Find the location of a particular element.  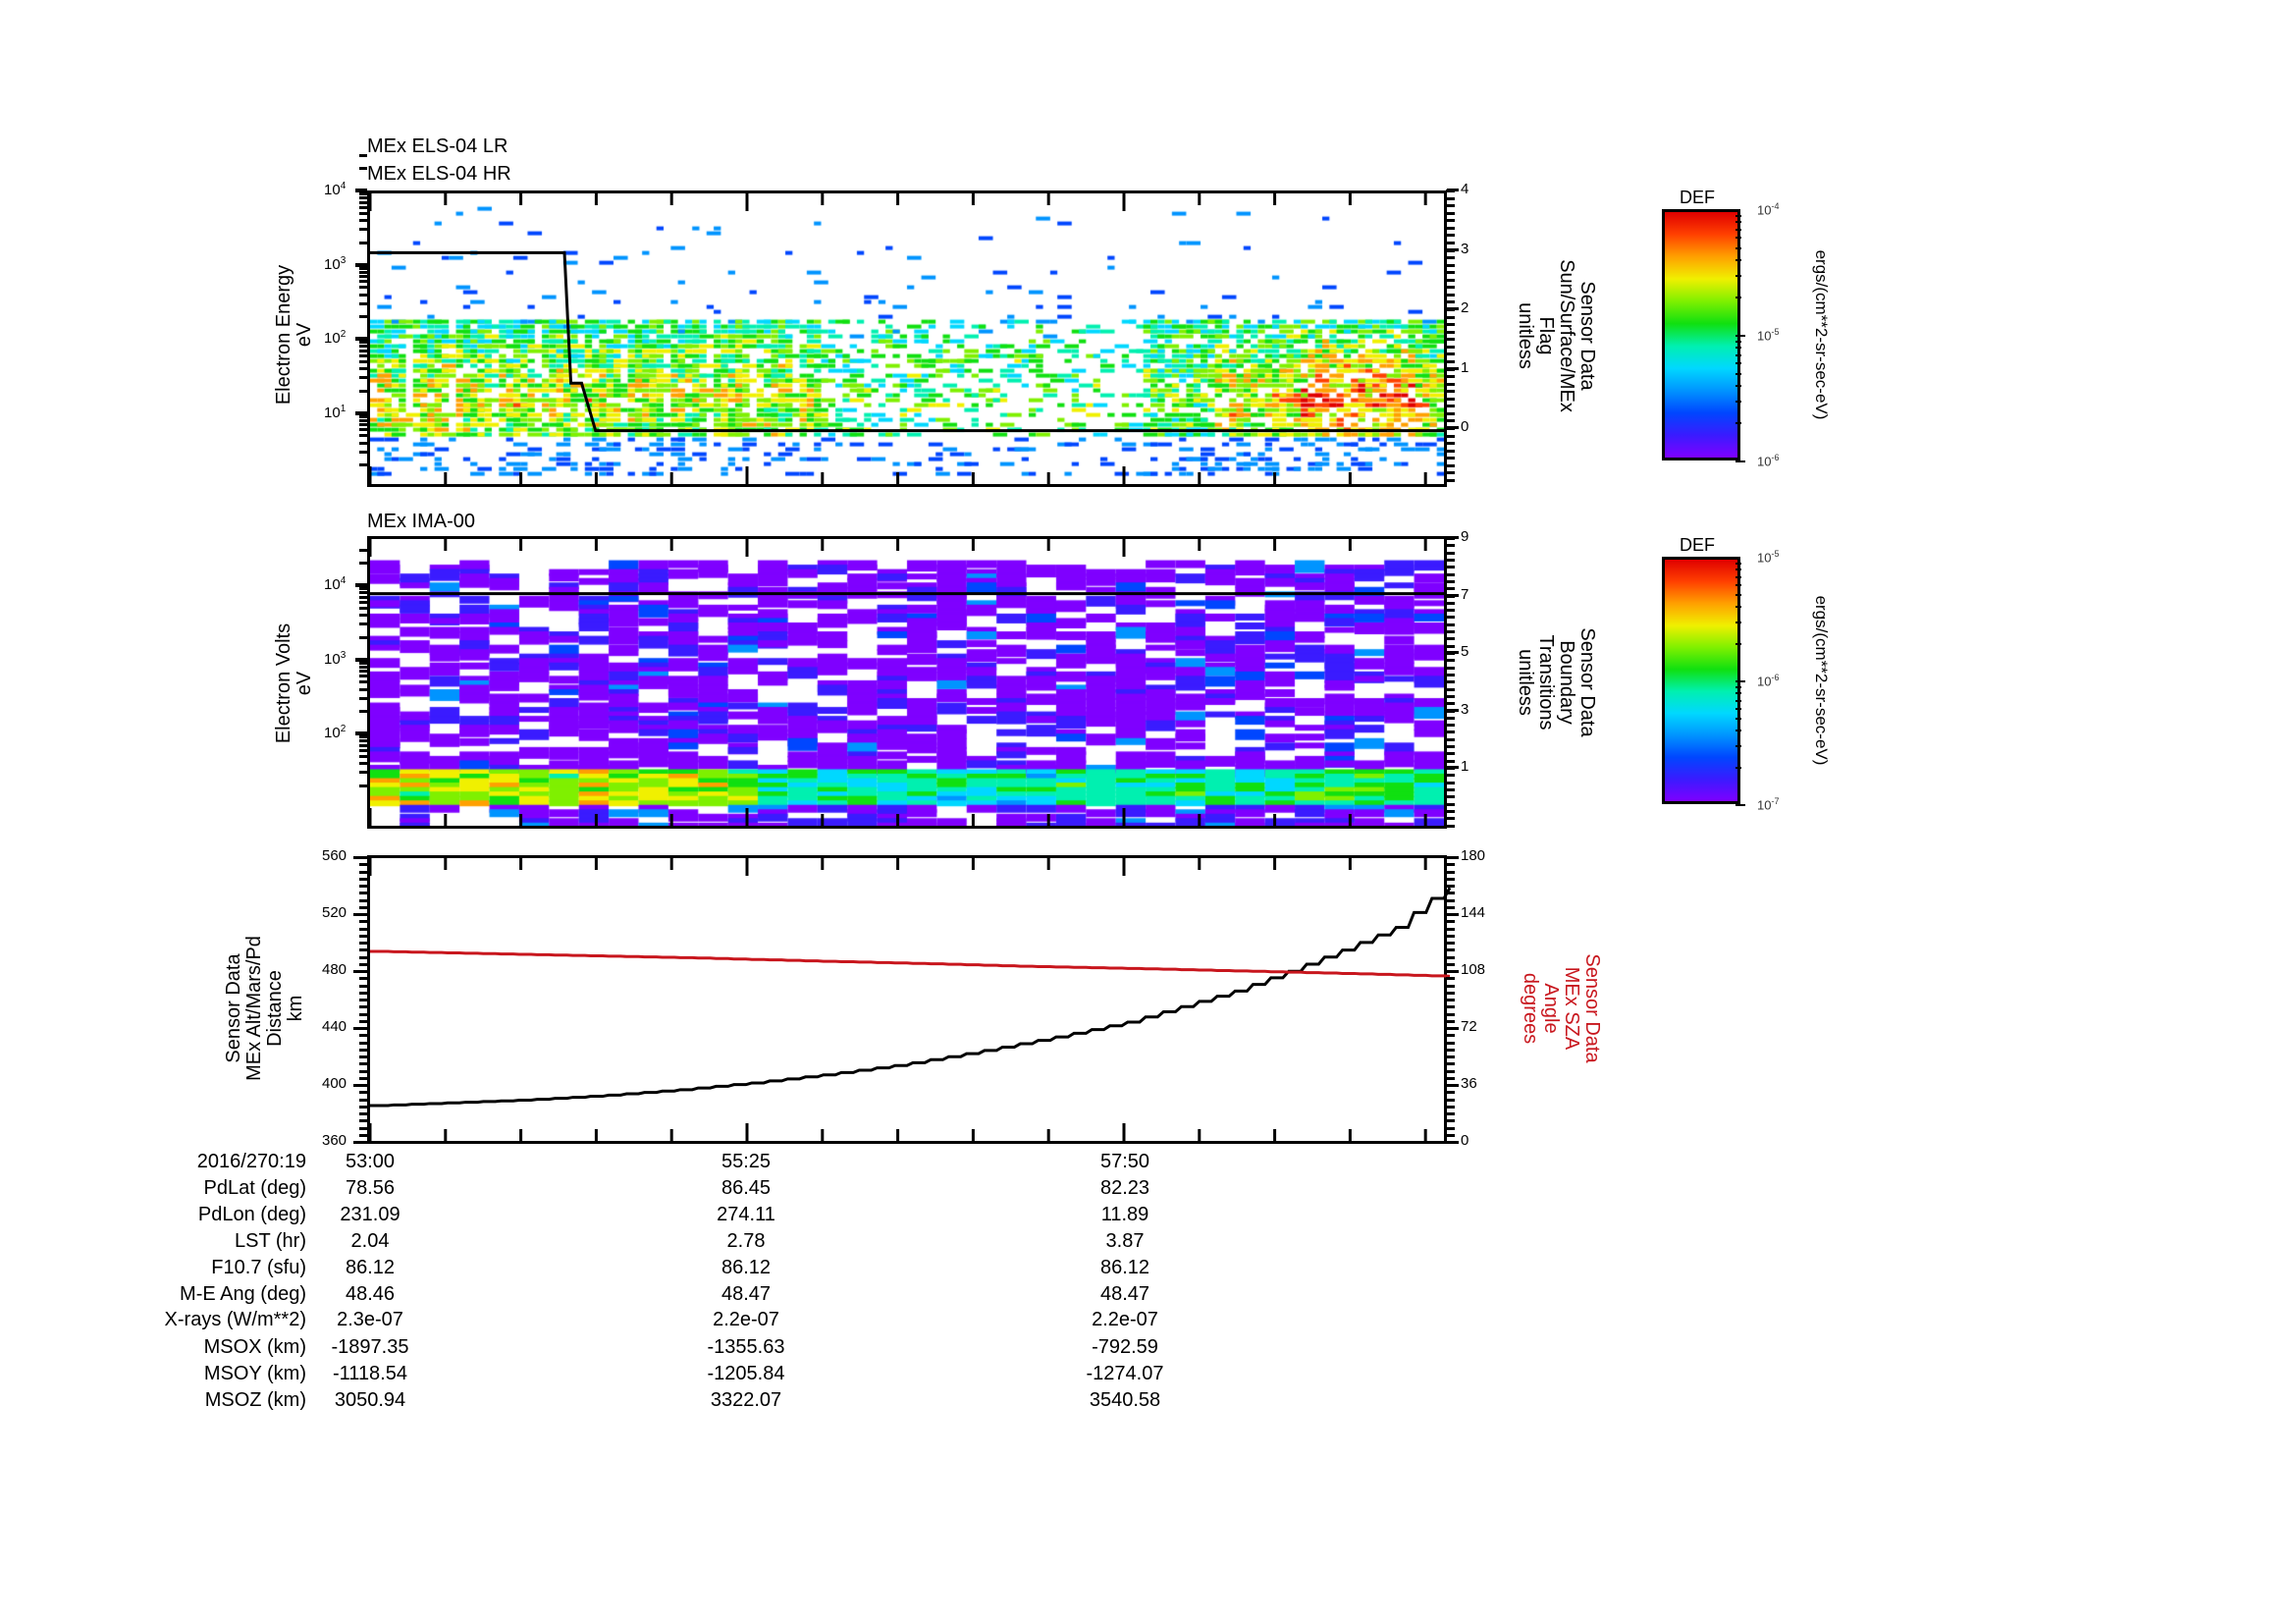

table-cell: 57:50 is located at coordinates (1124, 1161).